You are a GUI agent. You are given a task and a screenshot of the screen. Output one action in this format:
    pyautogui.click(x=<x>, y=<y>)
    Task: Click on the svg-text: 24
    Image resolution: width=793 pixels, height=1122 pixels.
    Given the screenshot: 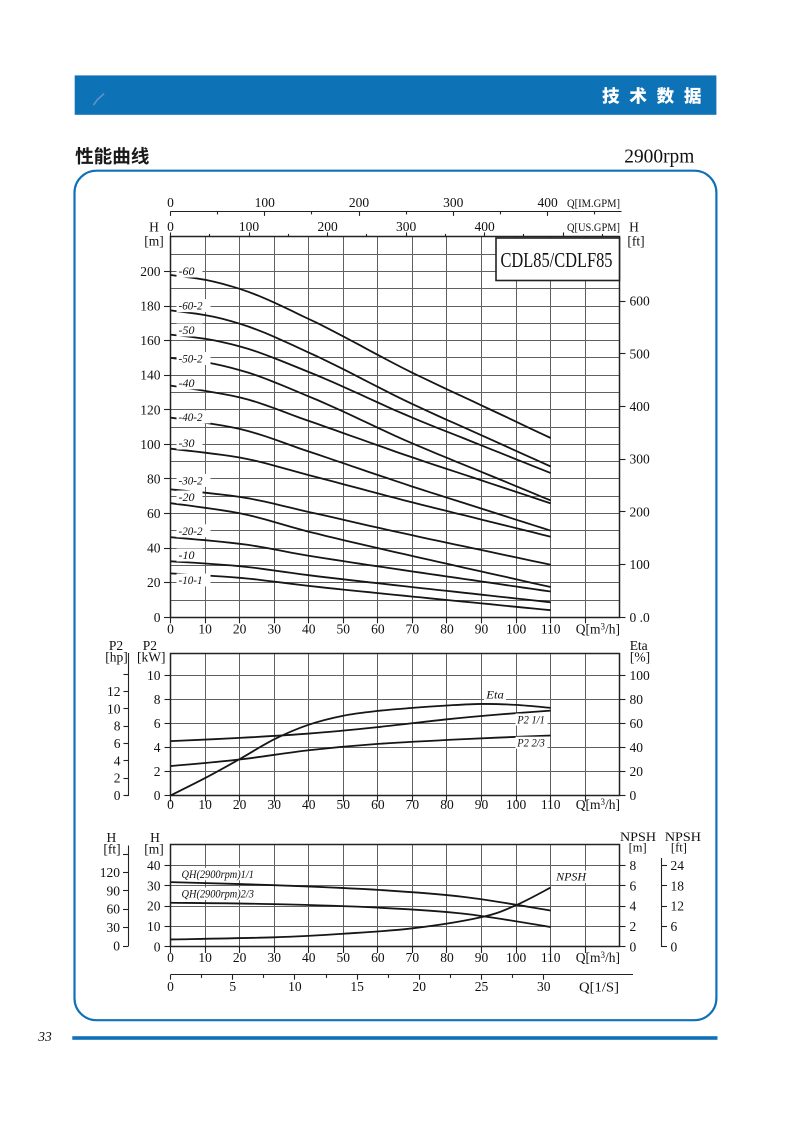 What is the action you would take?
    pyautogui.click(x=678, y=865)
    